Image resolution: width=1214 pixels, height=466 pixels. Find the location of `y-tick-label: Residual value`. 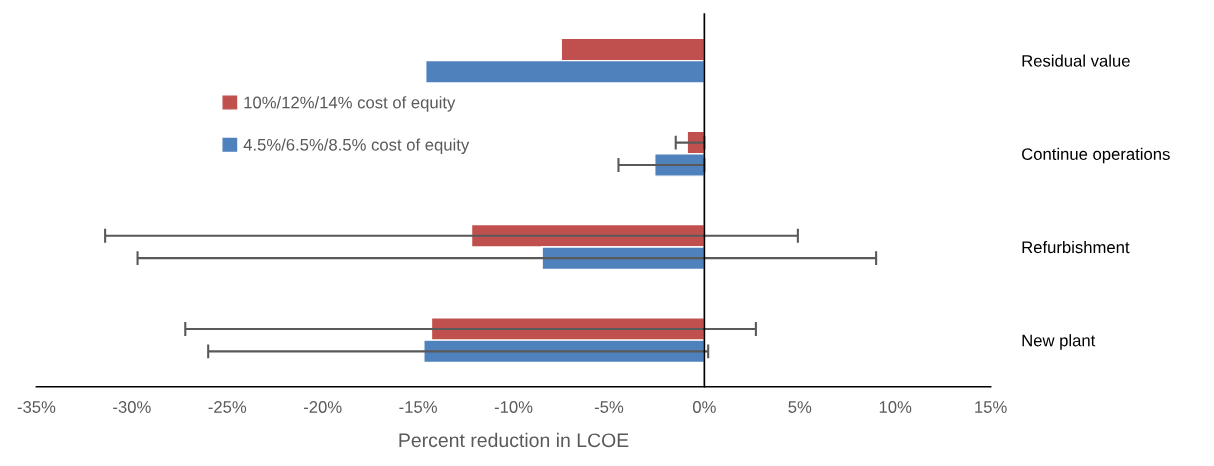

y-tick-label: Residual value is located at coordinates (1076, 60).